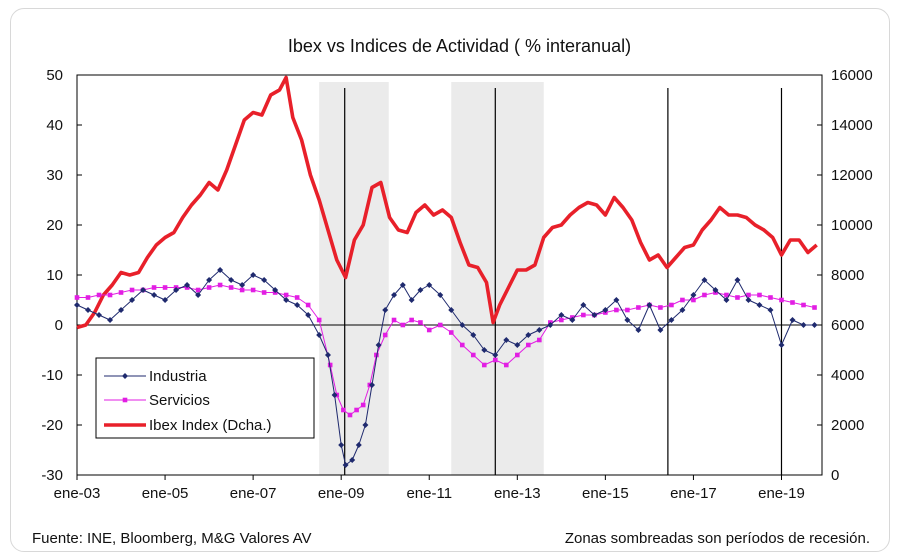 The height and width of the screenshot is (560, 900). I want to click on x-tick-label-0: ene-03, so click(77, 493).